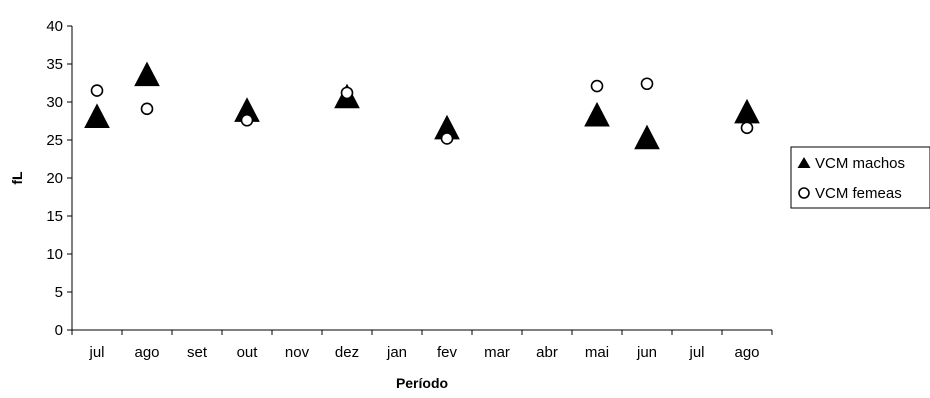 The height and width of the screenshot is (398, 930). I want to click on x-tick-label: out, so click(248, 352).